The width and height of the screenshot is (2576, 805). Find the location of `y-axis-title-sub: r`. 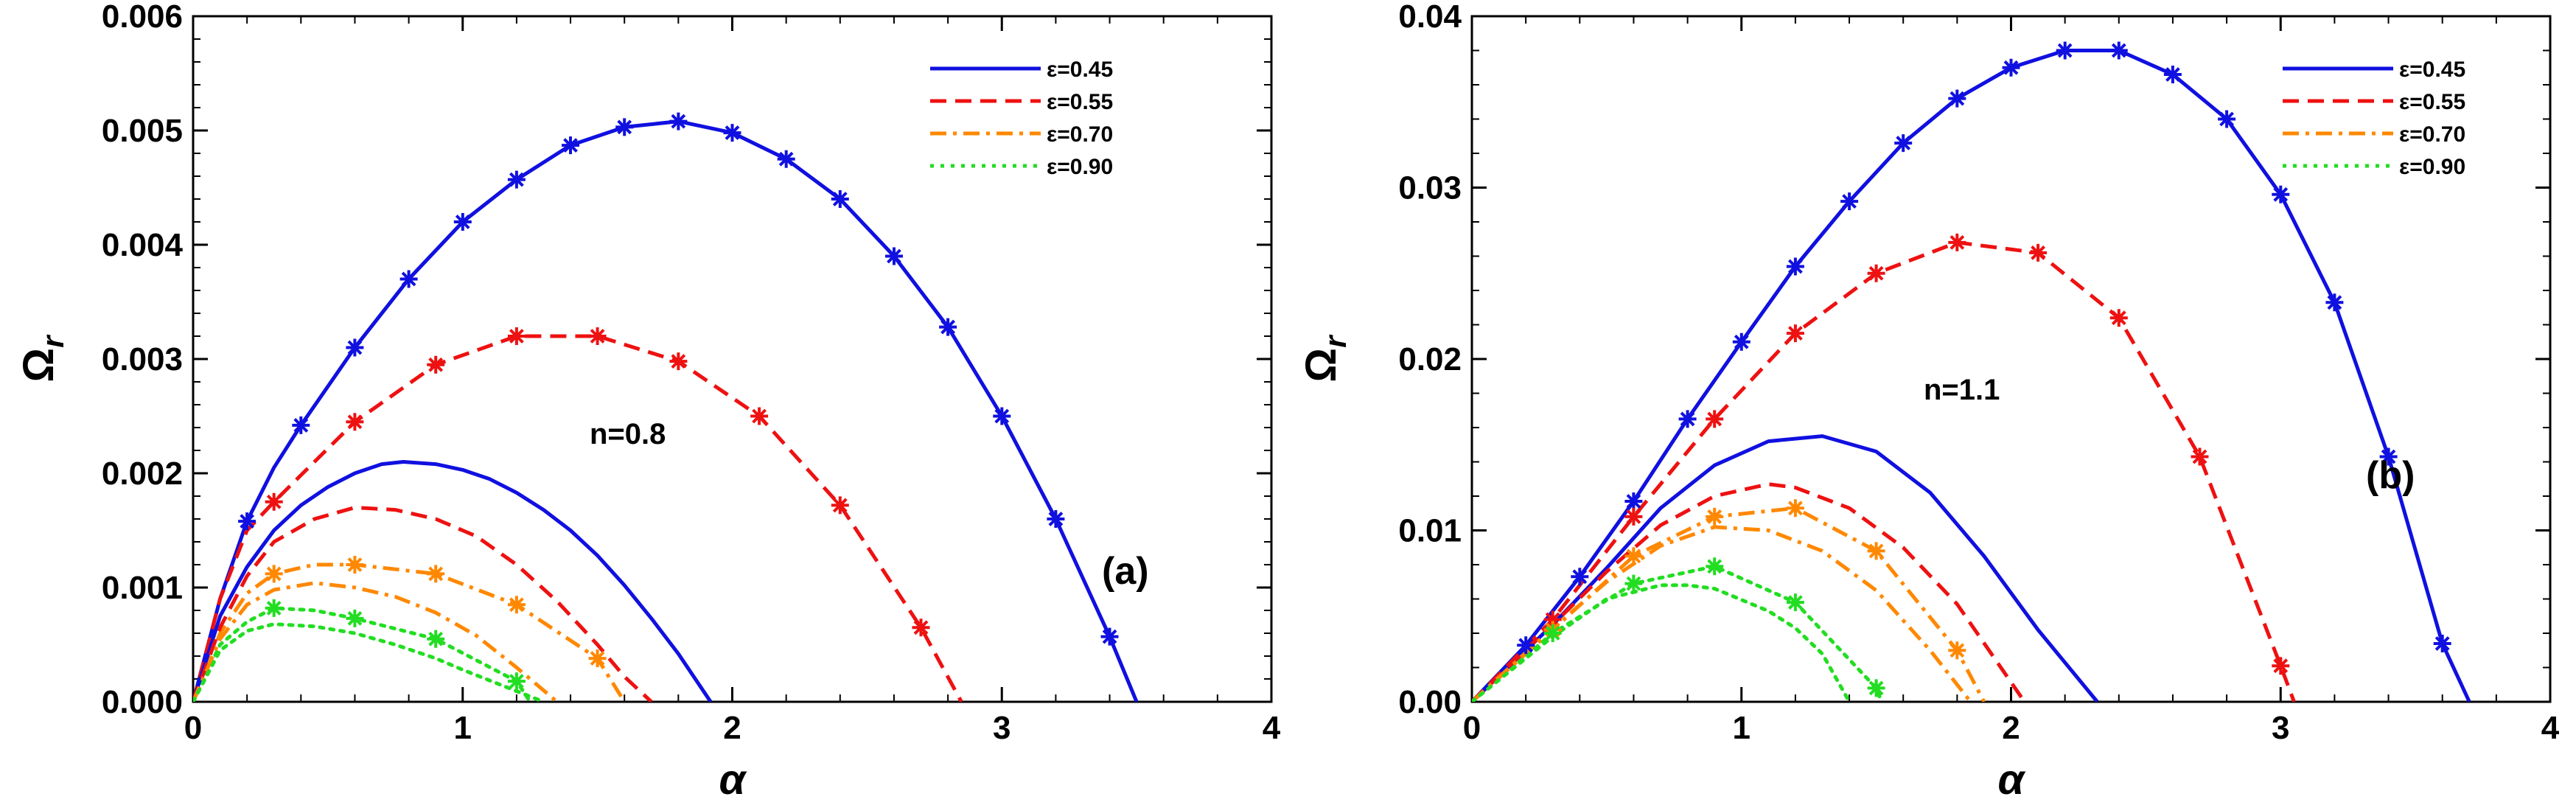

y-axis-title-sub: r is located at coordinates (1335, 341).